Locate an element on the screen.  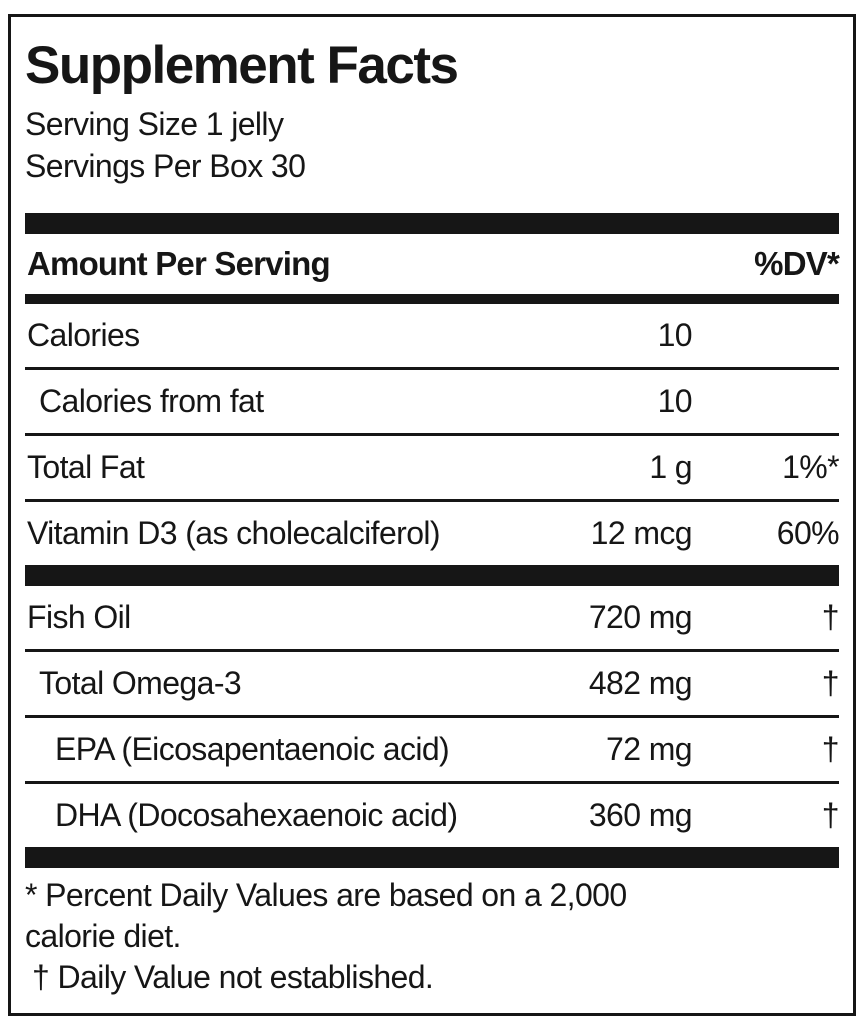
nutrient-name: EPA (Eicosapentaenoic acid) is located at coordinates (252, 749).